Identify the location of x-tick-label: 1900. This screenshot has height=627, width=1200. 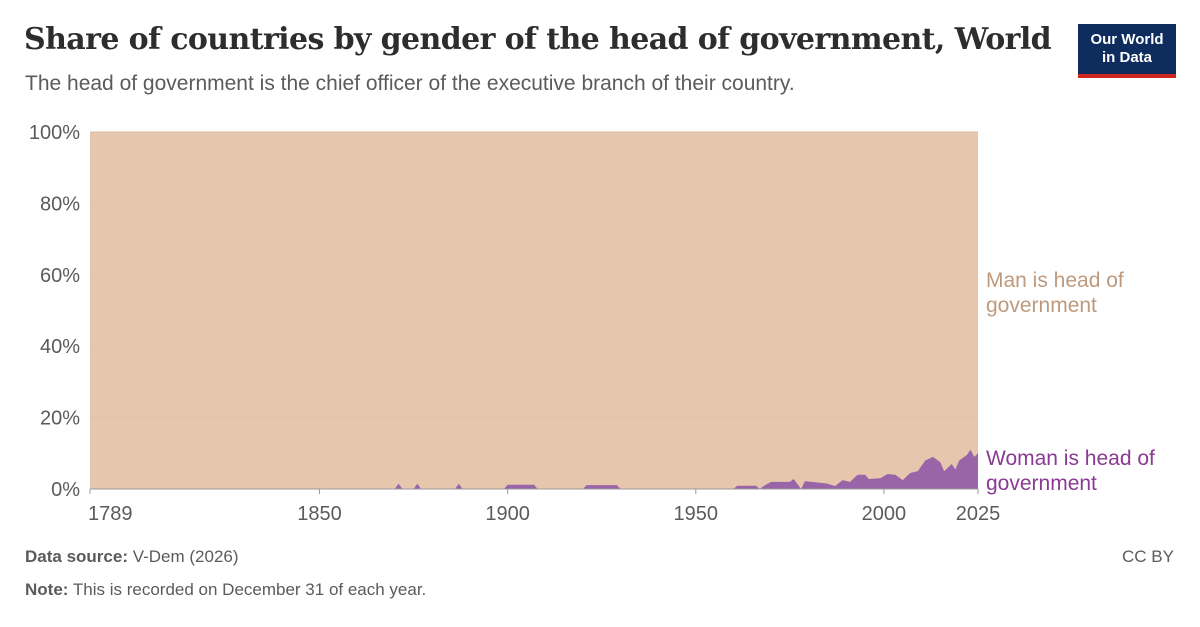
(507, 514).